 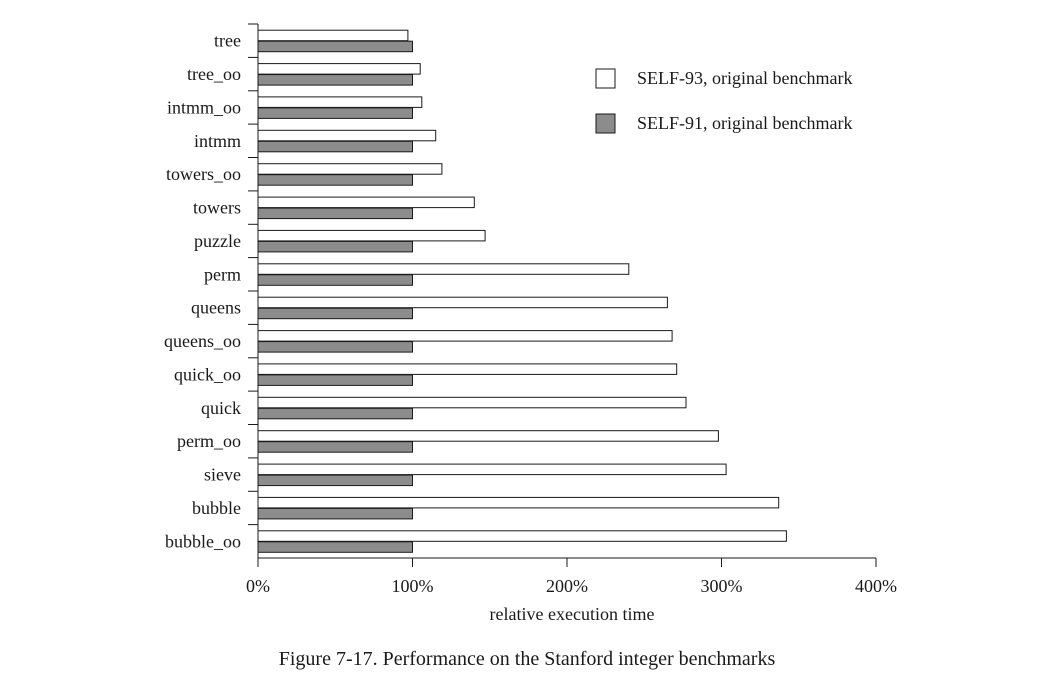 I want to click on bar-self93-quick-oo, so click(x=467, y=369).